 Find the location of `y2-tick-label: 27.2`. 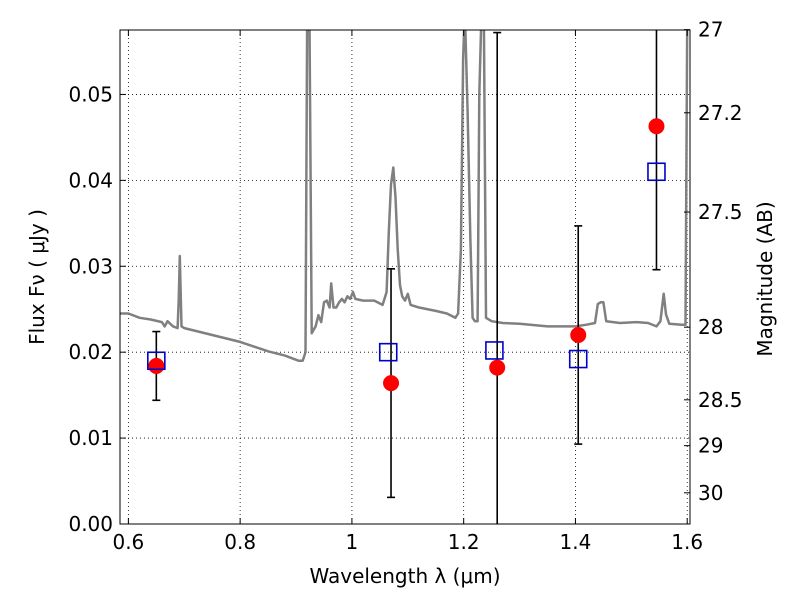

y2-tick-label: 27.2 is located at coordinates (720, 113).